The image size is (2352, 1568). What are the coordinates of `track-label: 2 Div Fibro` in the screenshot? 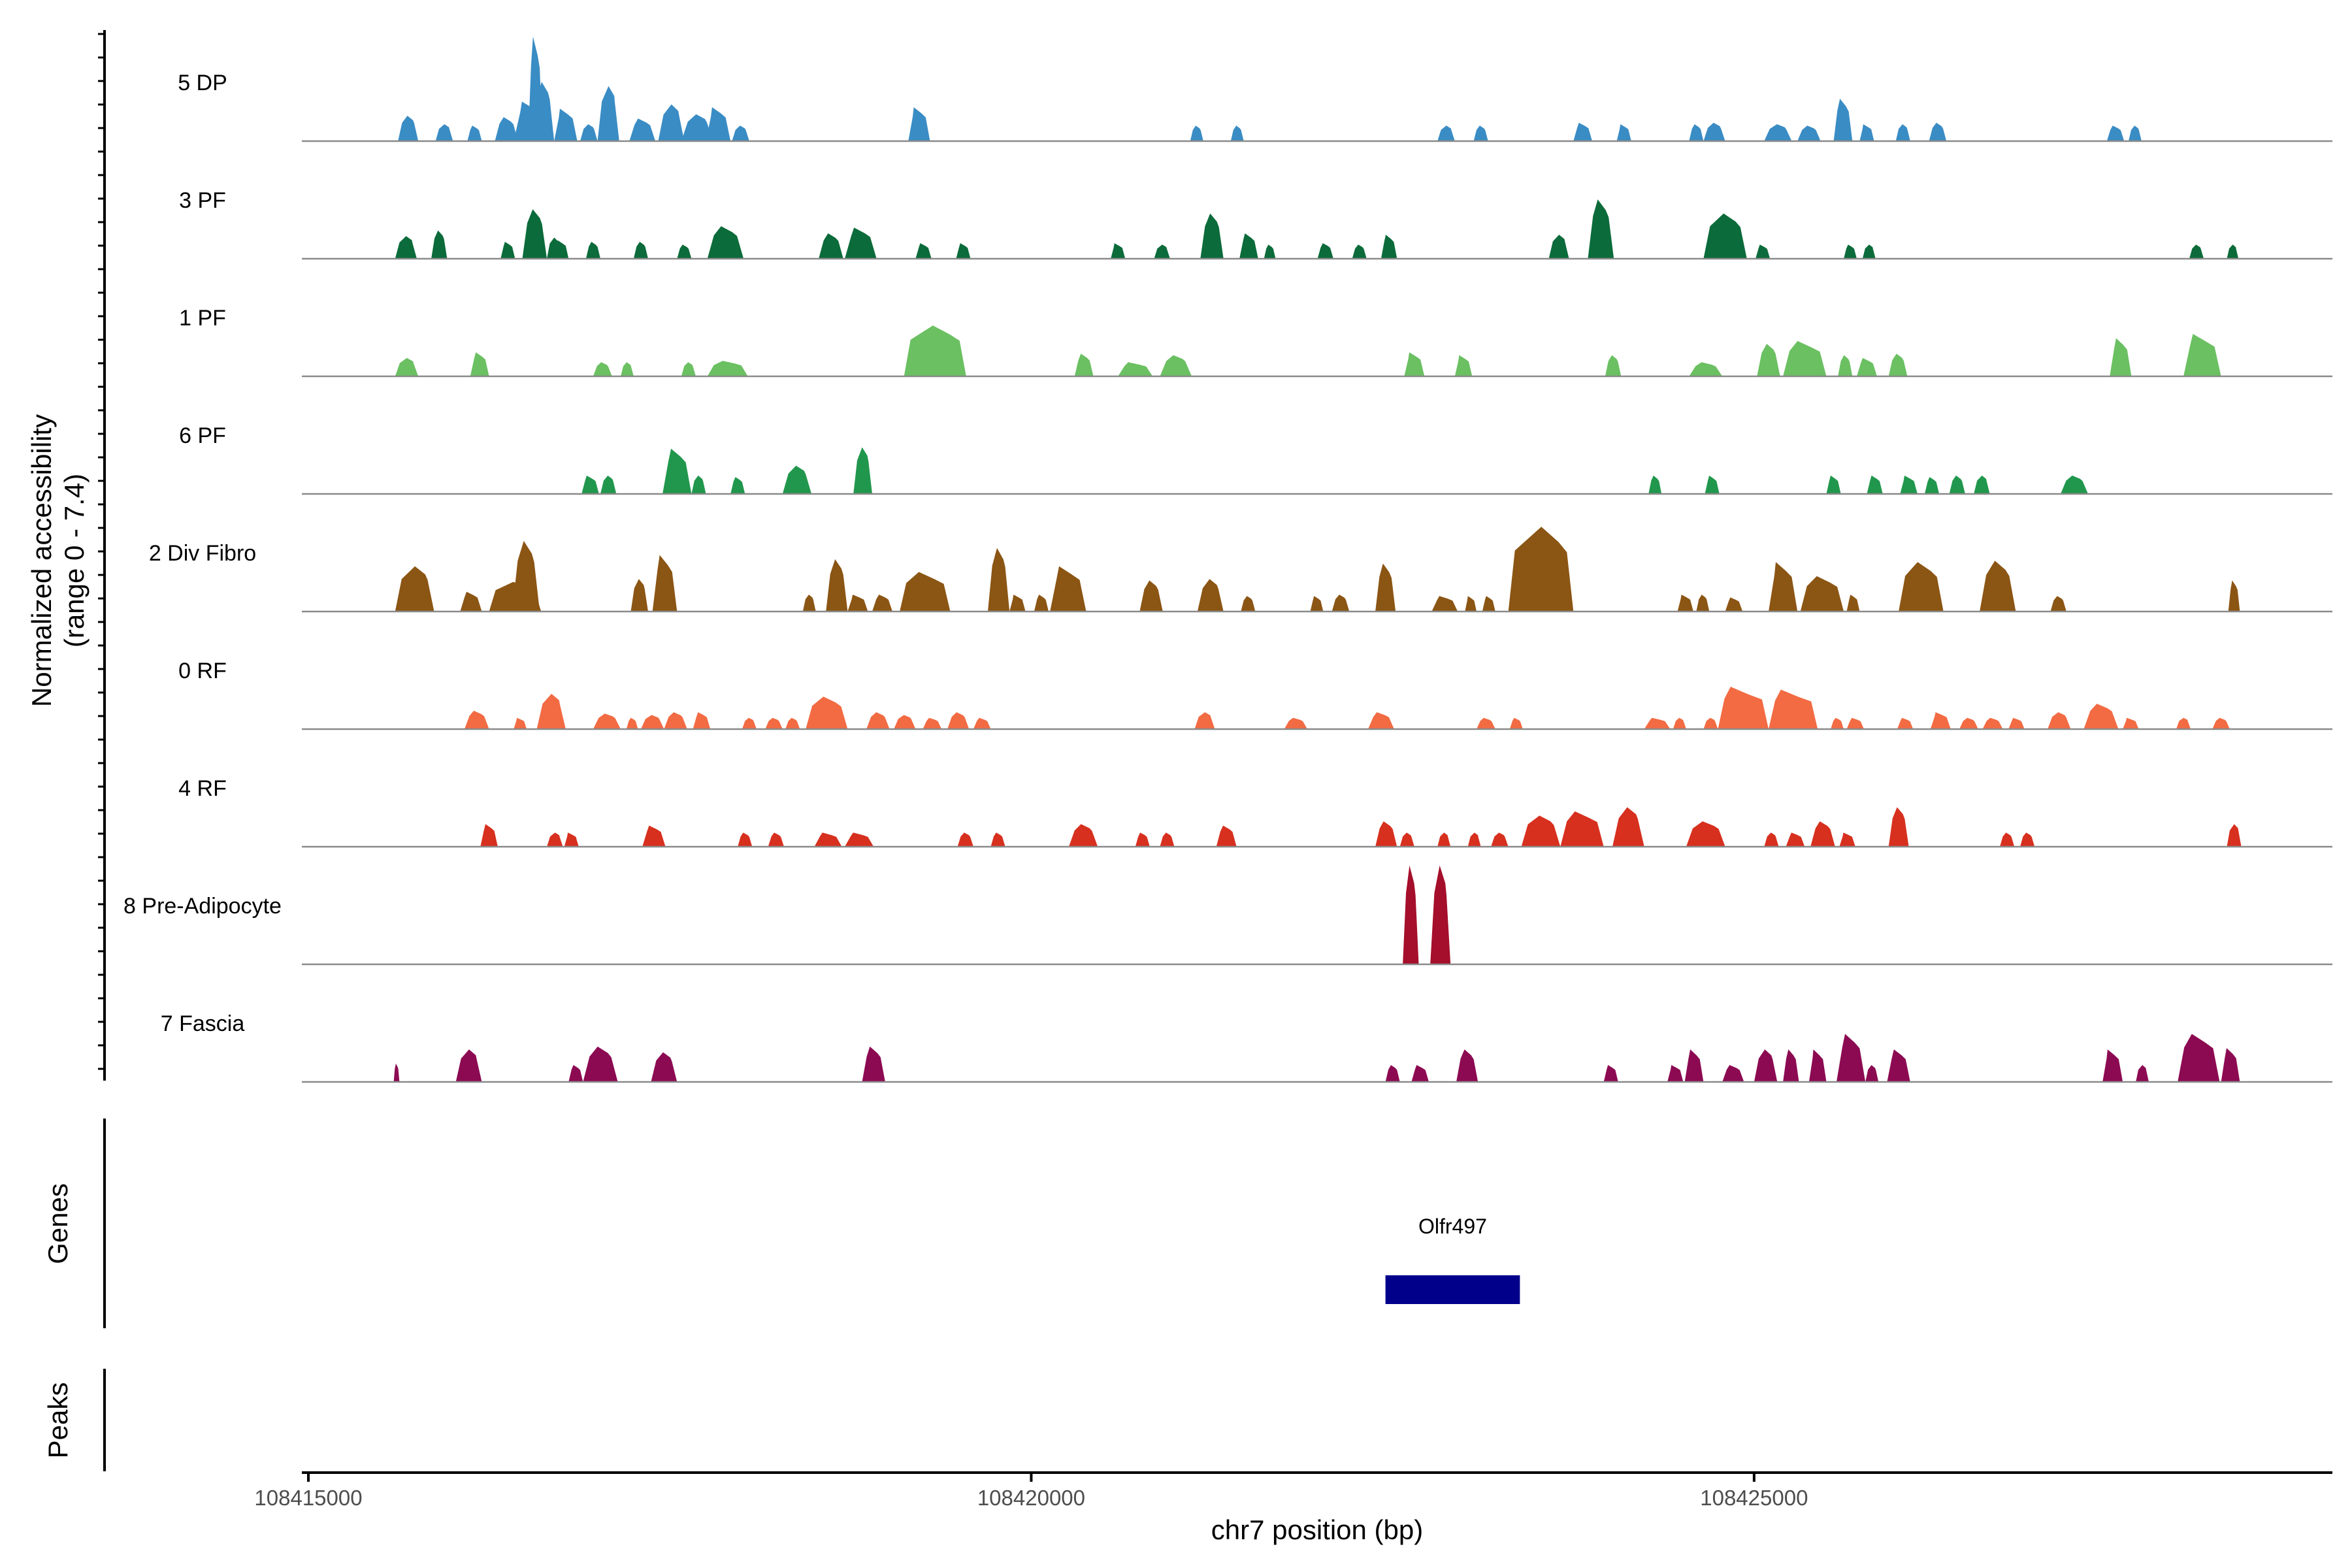 It's located at (202, 553).